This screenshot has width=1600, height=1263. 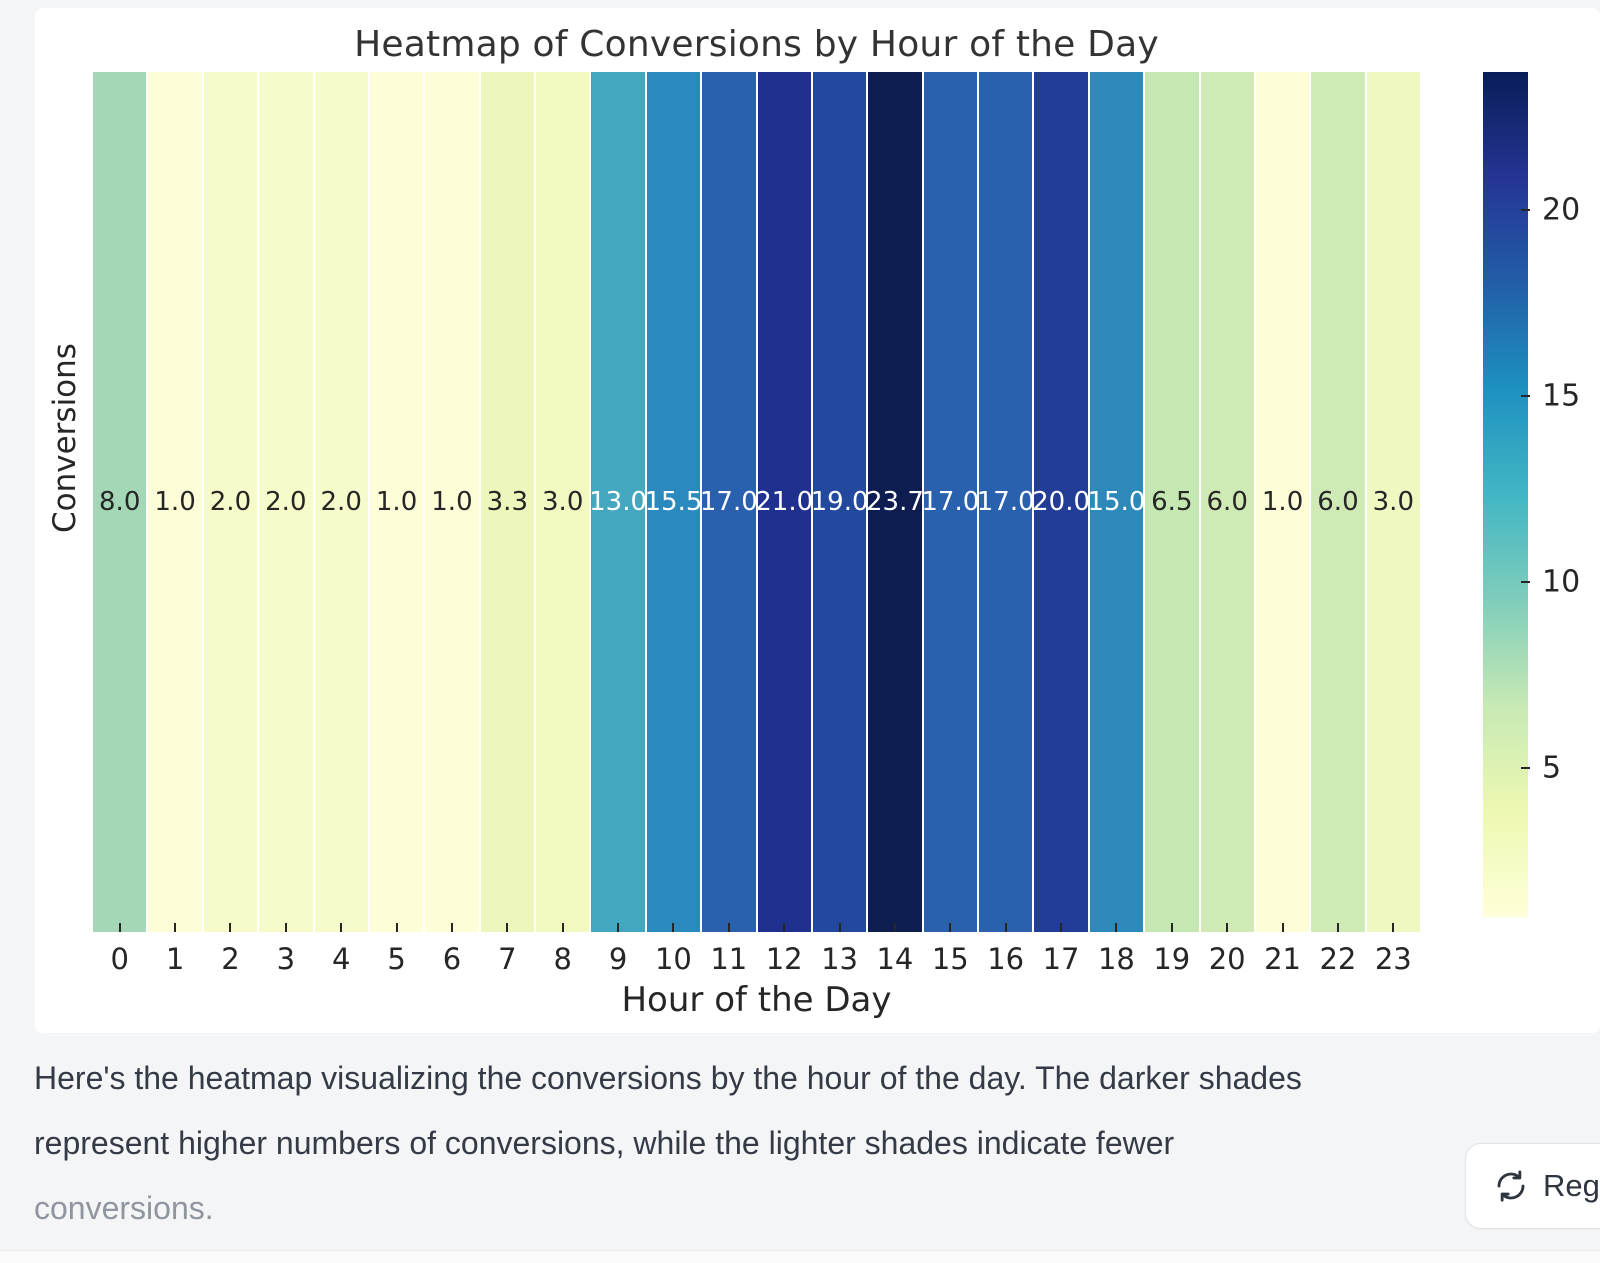 I want to click on heatmap-cell-value: 21.0, so click(x=784, y=502).